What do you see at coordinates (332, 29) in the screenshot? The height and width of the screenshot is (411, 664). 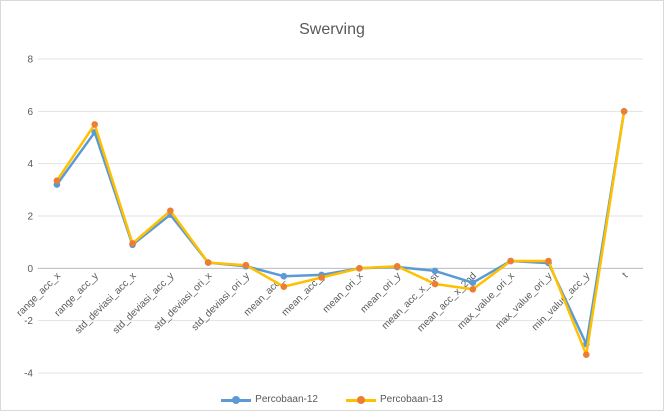 I see `chart-title: Swerving` at bounding box center [332, 29].